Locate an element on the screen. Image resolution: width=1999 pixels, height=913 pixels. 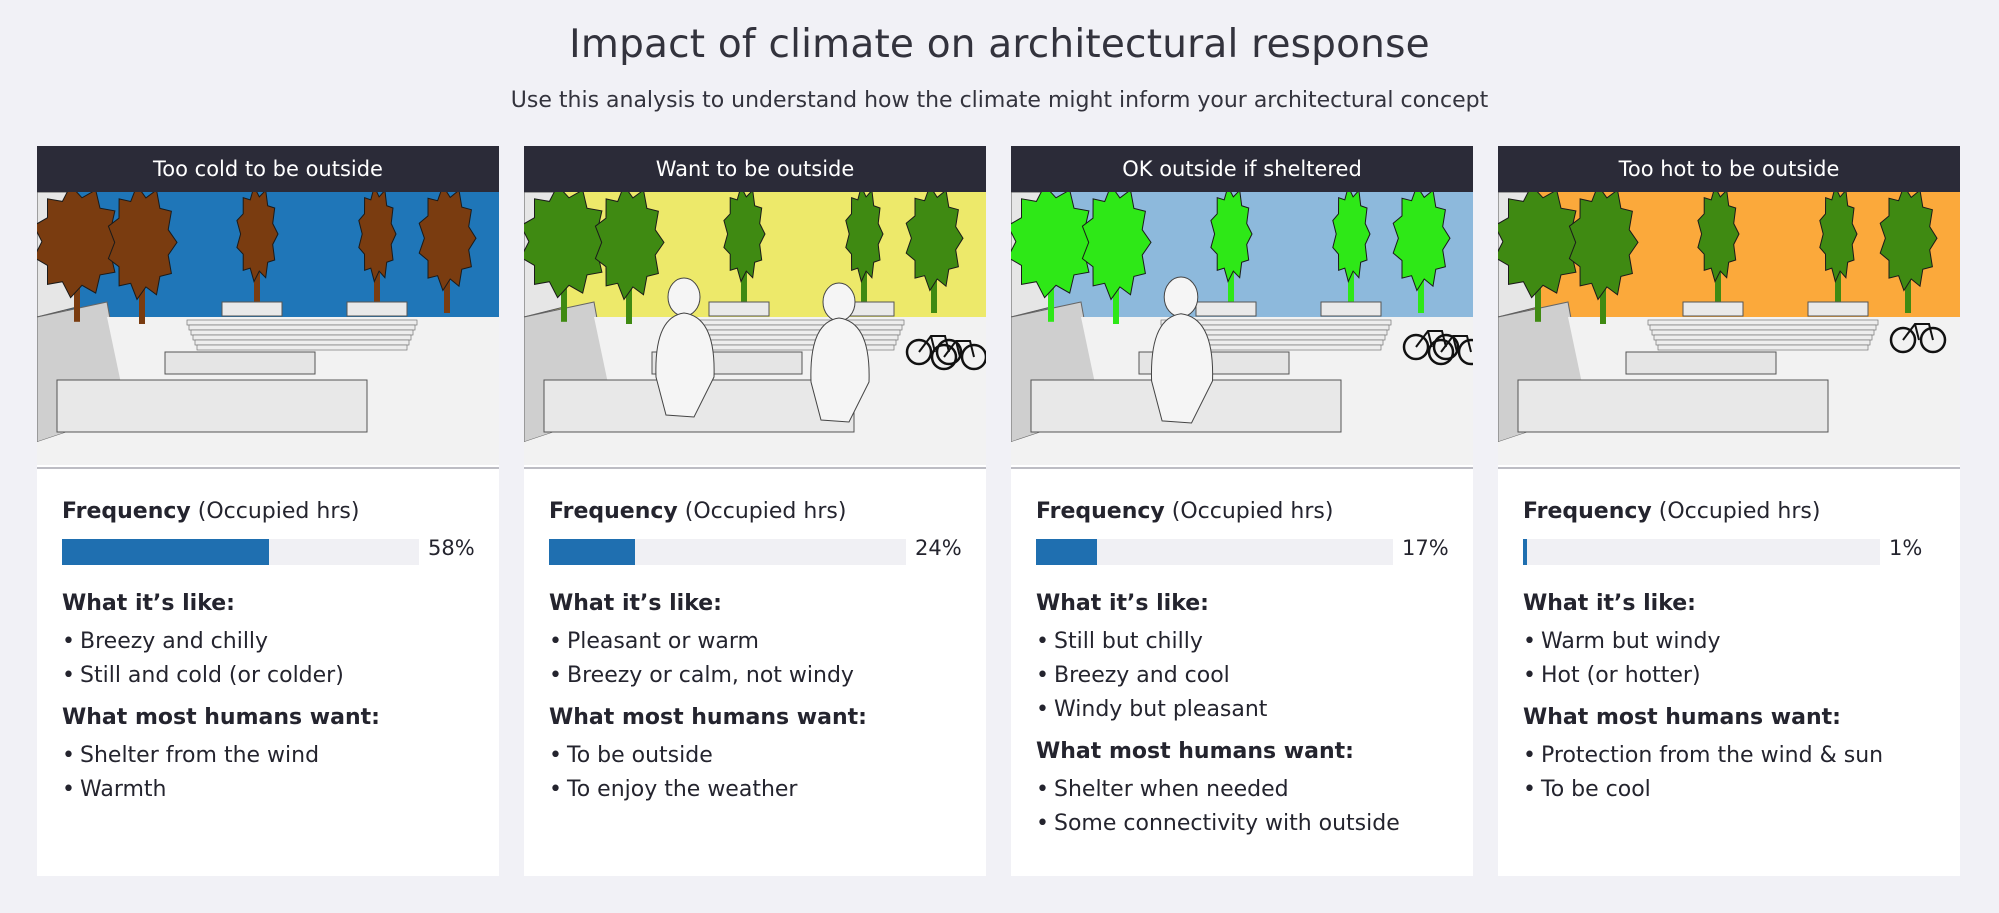
want-item: • To be outside is located at coordinates (759, 756).